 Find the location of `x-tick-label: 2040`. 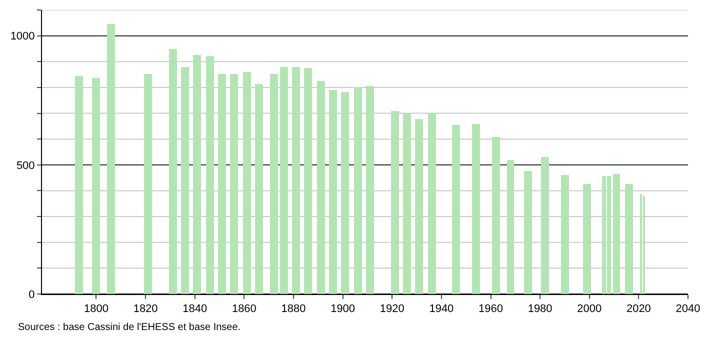

x-tick-label: 2040 is located at coordinates (688, 309).